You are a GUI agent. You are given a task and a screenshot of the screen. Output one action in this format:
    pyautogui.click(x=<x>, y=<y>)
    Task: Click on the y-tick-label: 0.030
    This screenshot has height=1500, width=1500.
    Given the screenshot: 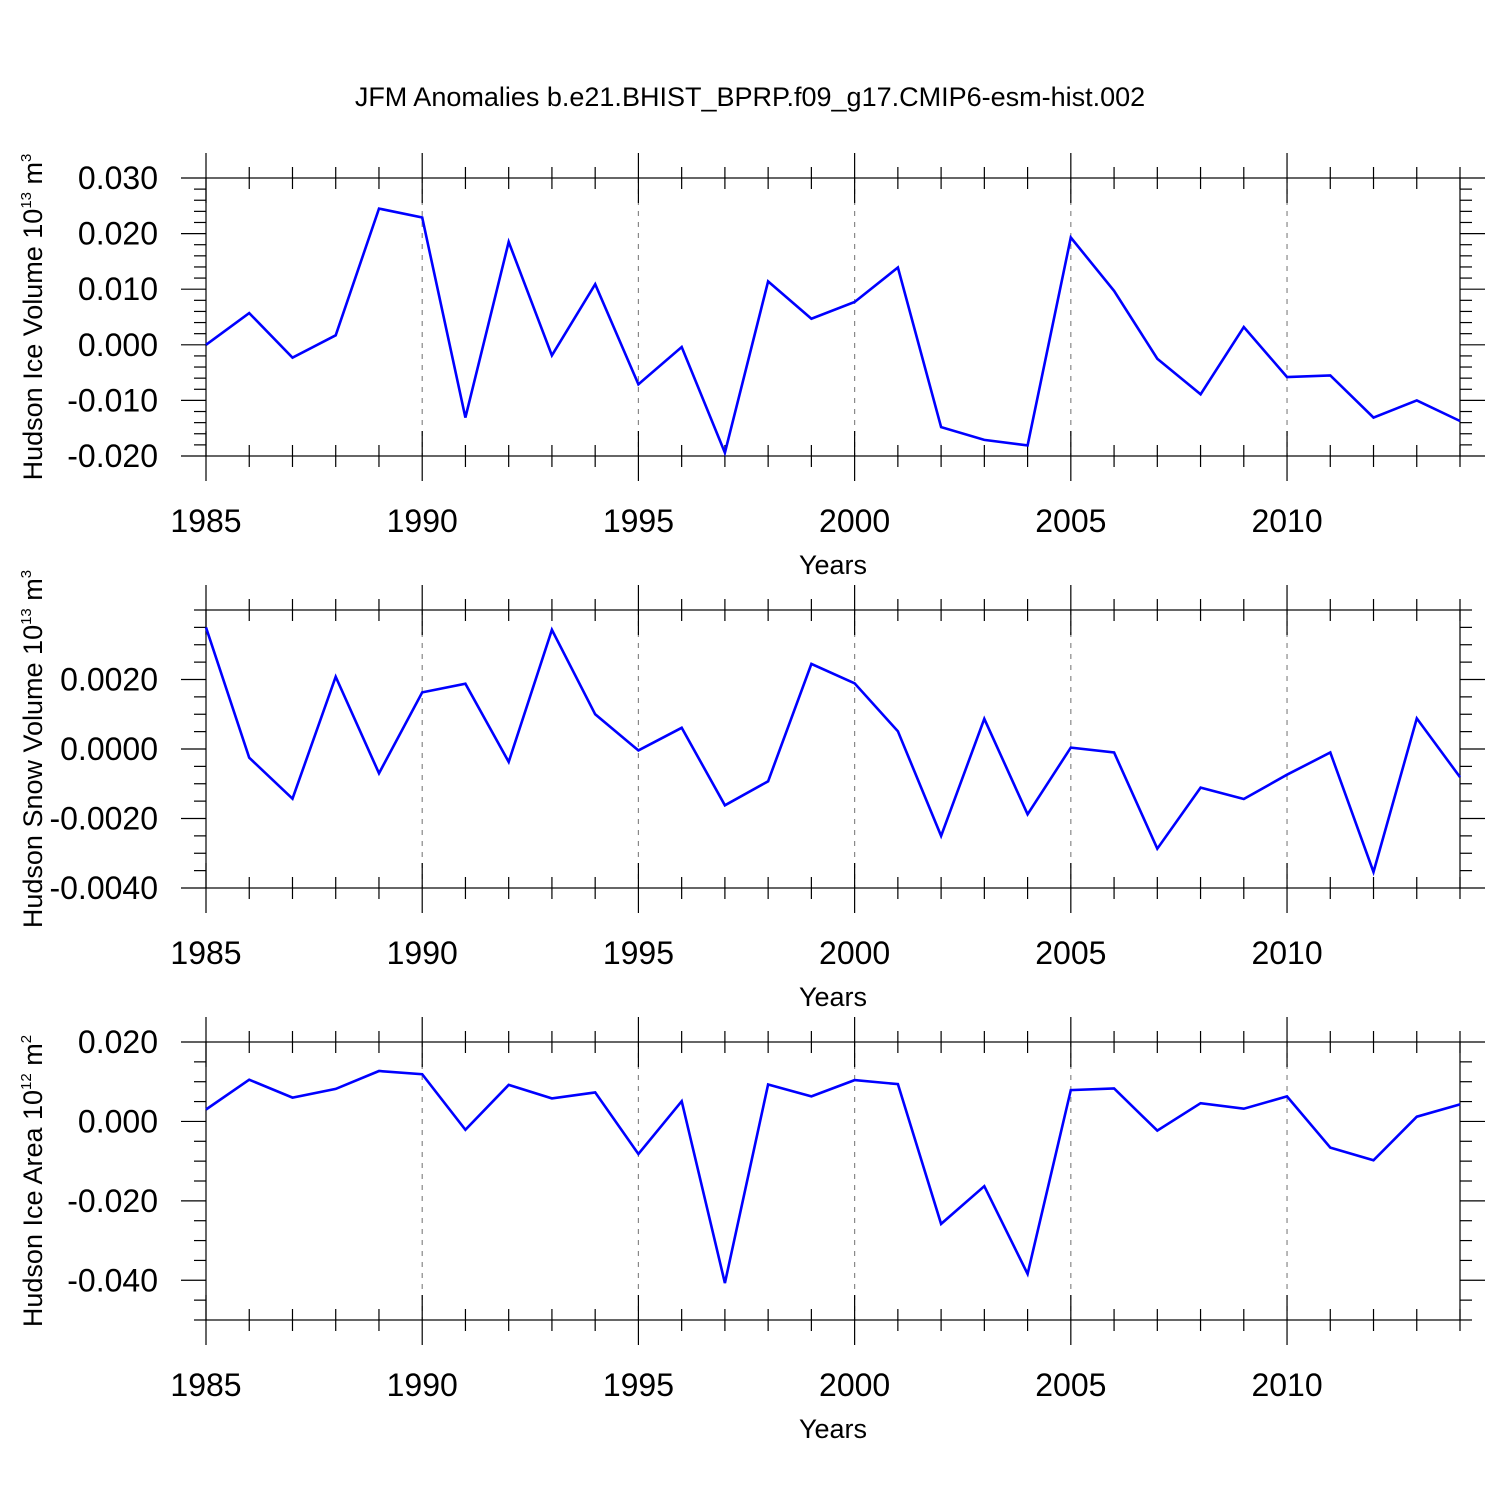 What is the action you would take?
    pyautogui.click(x=118, y=178)
    